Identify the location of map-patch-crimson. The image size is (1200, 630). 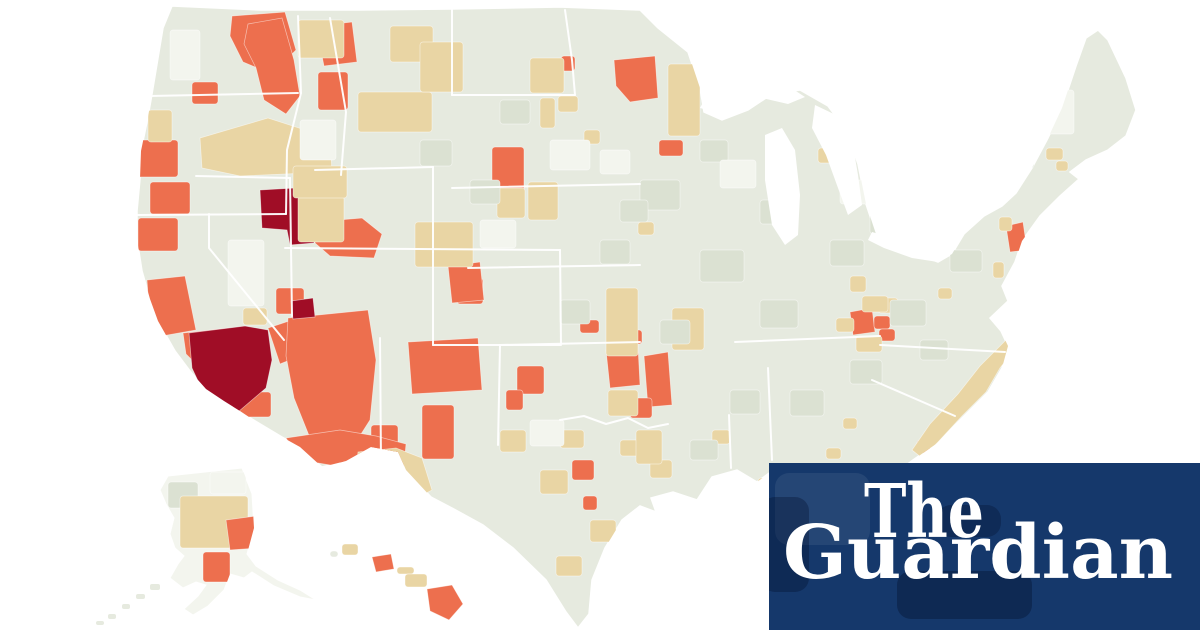
(230, 369).